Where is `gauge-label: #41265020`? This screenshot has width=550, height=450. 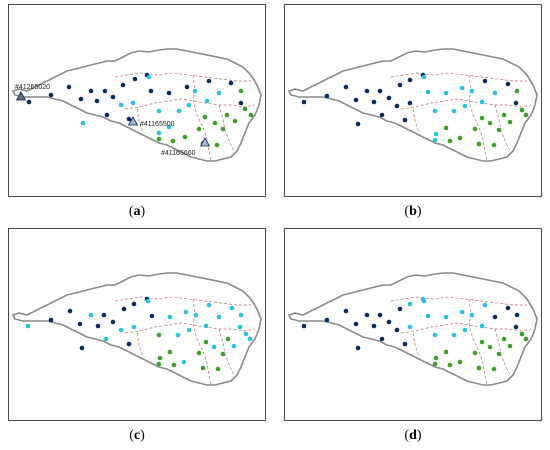 gauge-label: #41265020 is located at coordinates (32, 87).